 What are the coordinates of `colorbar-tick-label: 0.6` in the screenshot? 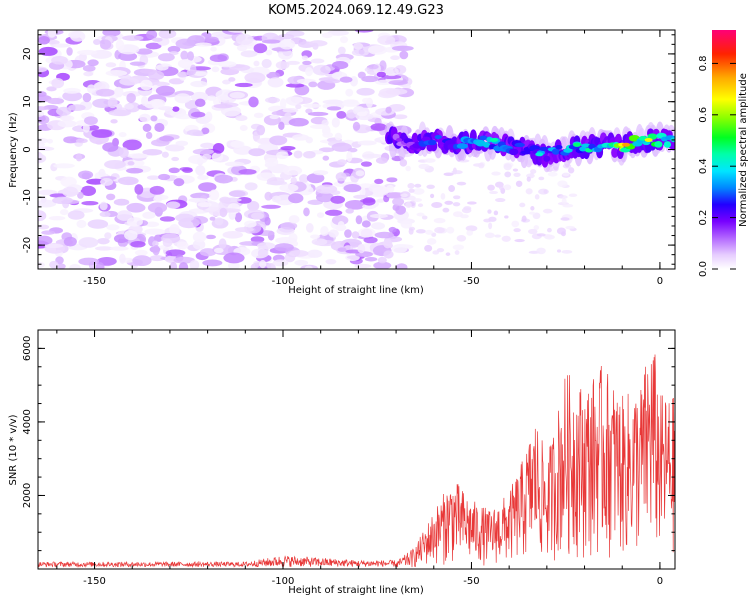 It's located at (703, 115).